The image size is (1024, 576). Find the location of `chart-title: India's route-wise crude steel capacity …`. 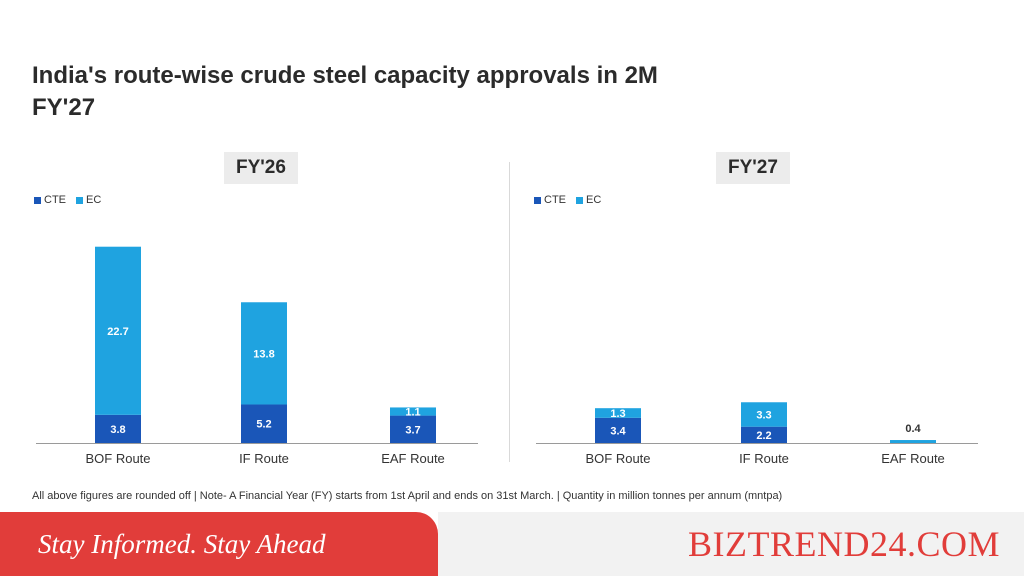

chart-title: India's route-wise crude steel capacity … is located at coordinates (345, 91).